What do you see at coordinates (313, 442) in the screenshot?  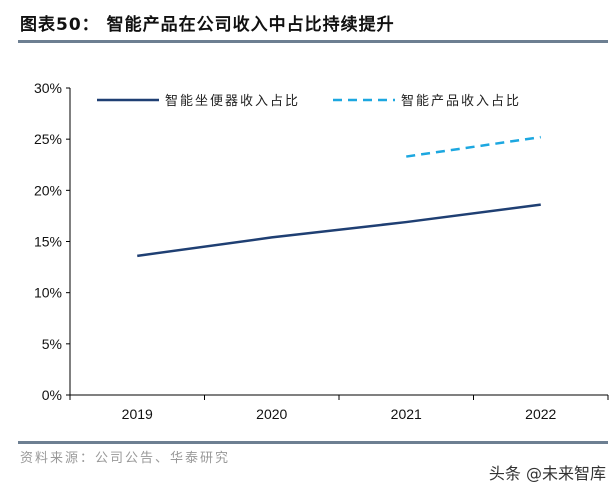 I see `source-divider` at bounding box center [313, 442].